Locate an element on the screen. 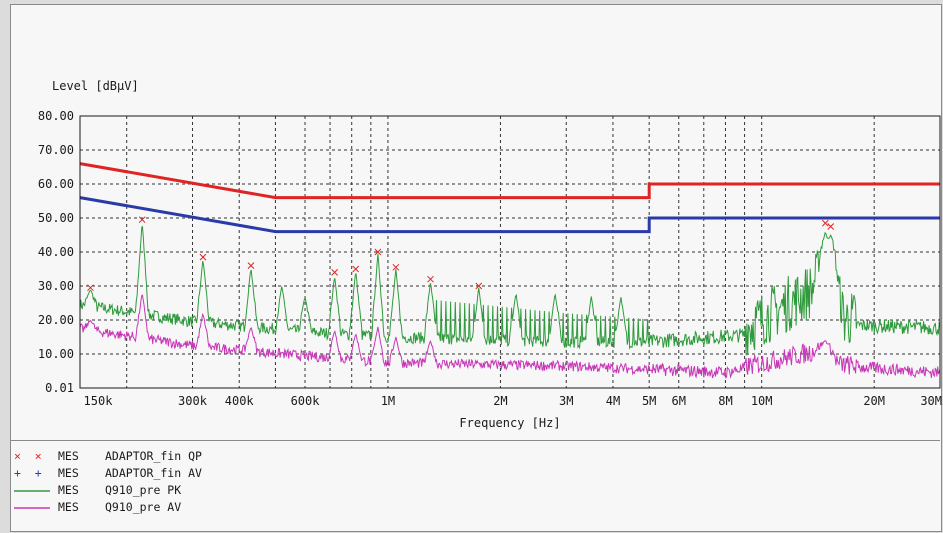 This screenshot has width=943, height=533. qp-limit-line is located at coordinates (509, 181).